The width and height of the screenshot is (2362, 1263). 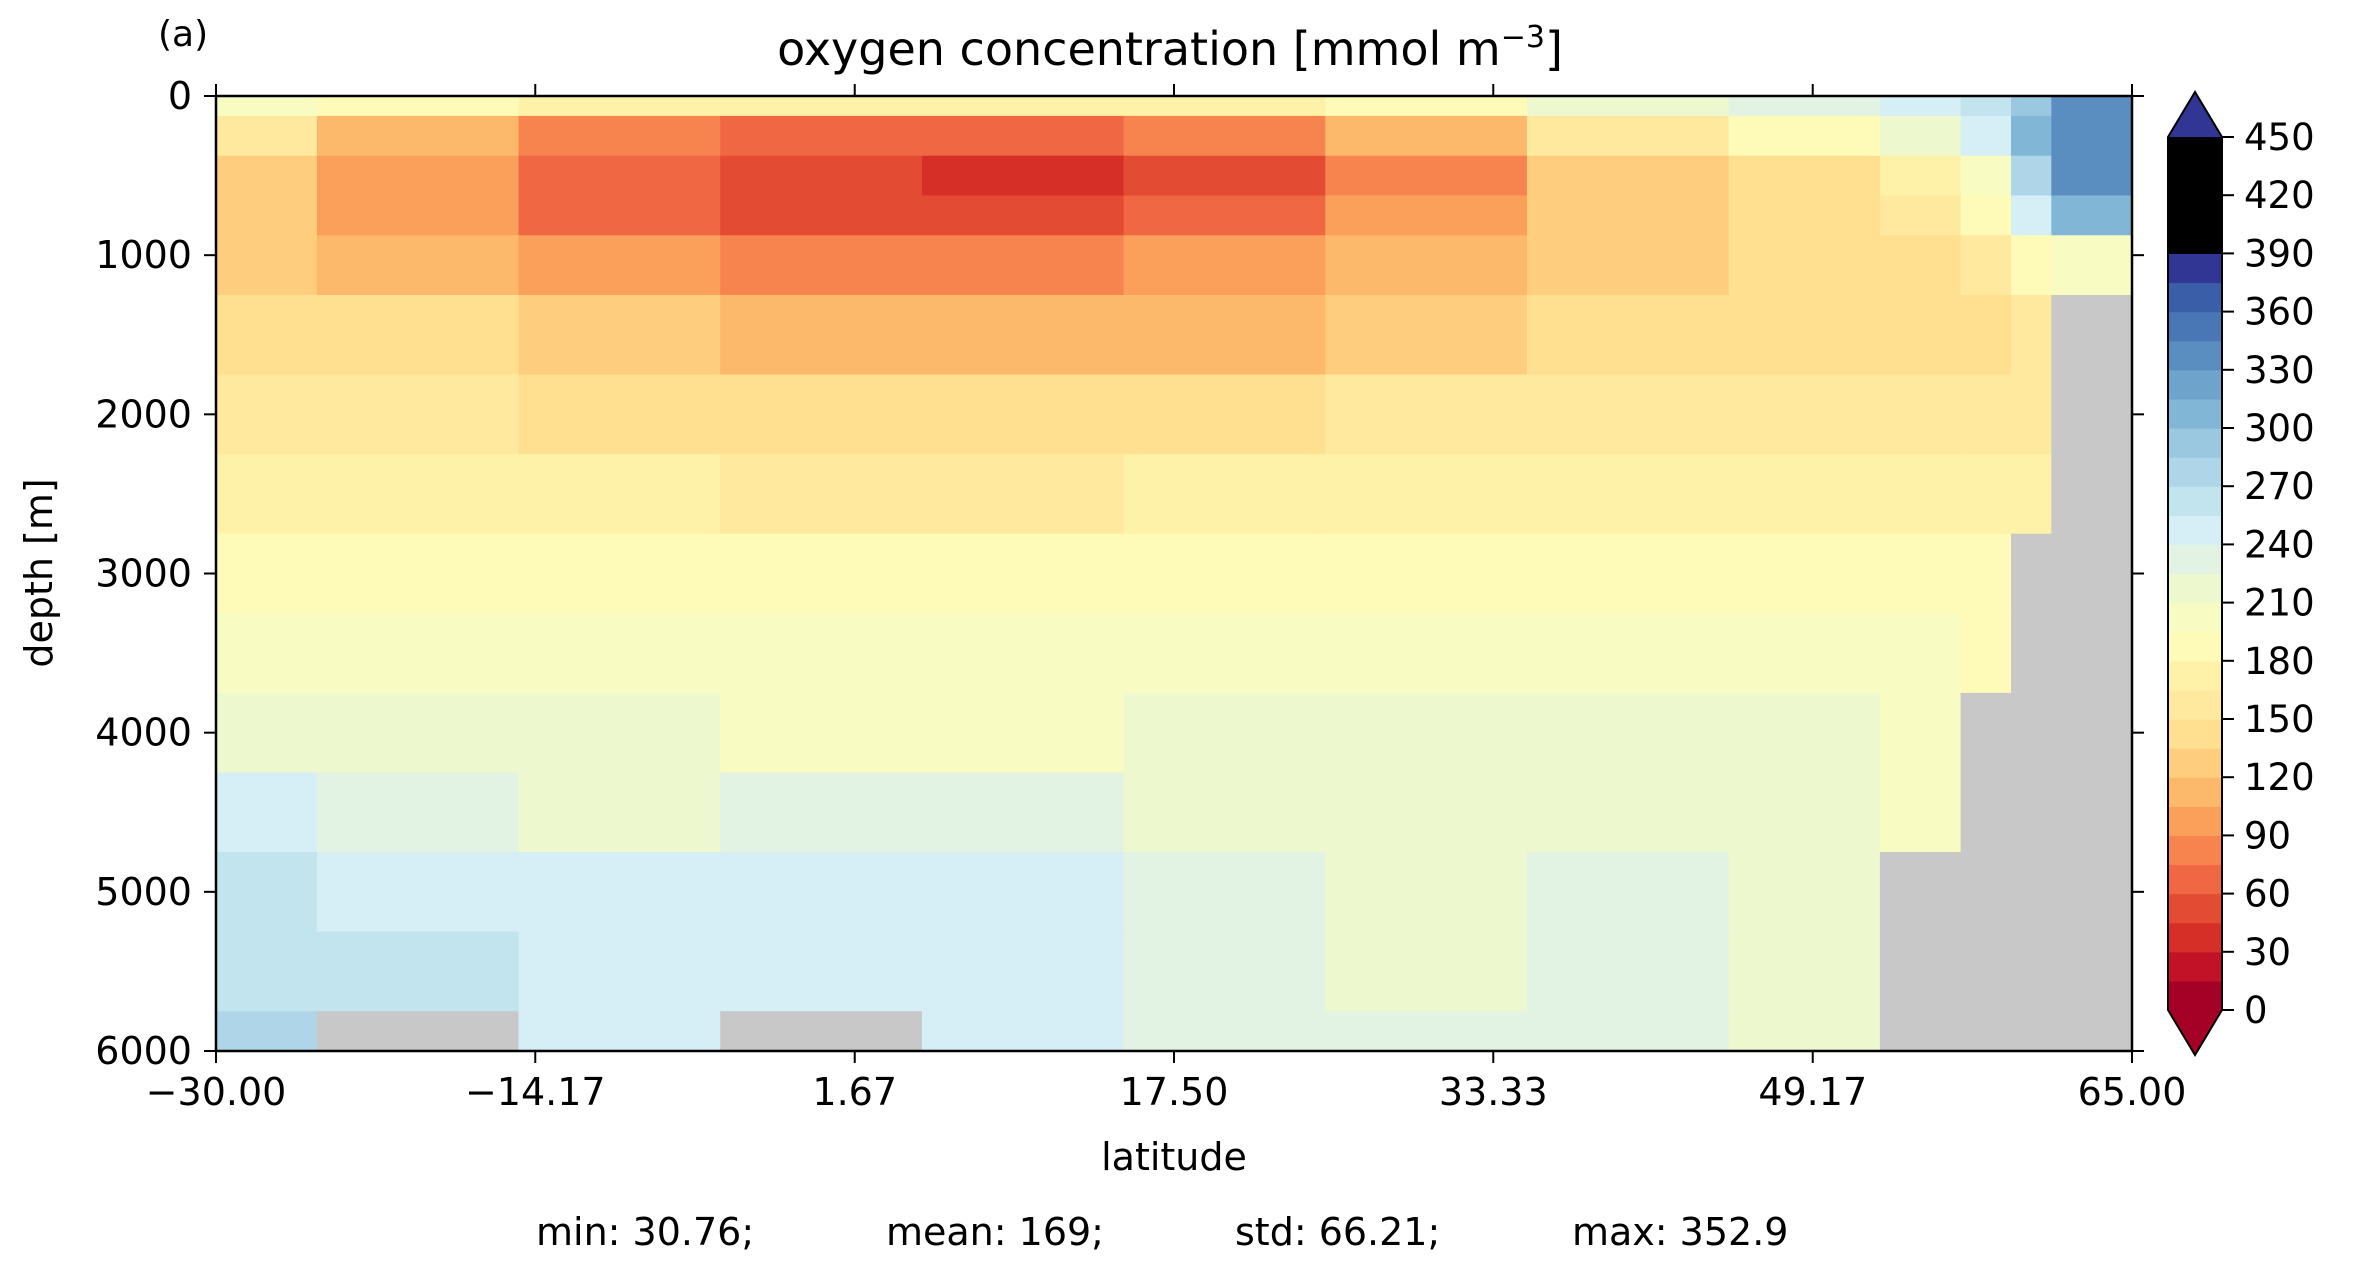 What do you see at coordinates (143, 892) in the screenshot?
I see `y-tick-label: 5000` at bounding box center [143, 892].